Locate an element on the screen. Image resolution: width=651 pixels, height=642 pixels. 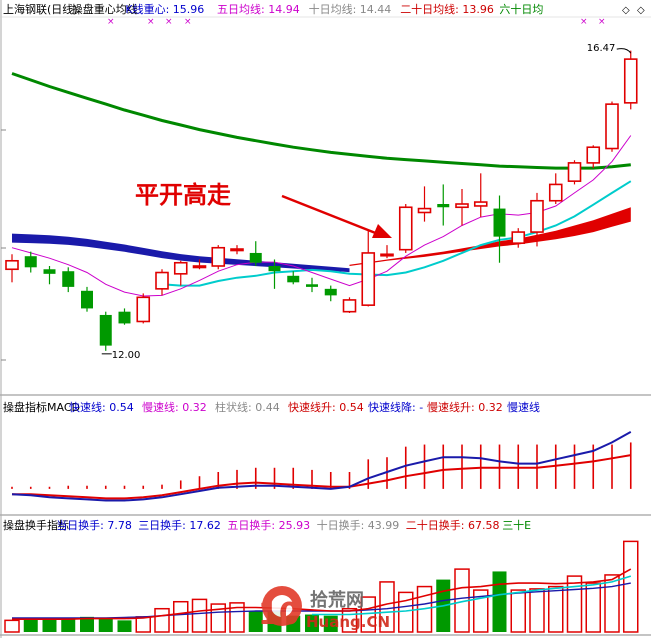
turnover-header-item: 三十E is located at coordinates (516, 525).